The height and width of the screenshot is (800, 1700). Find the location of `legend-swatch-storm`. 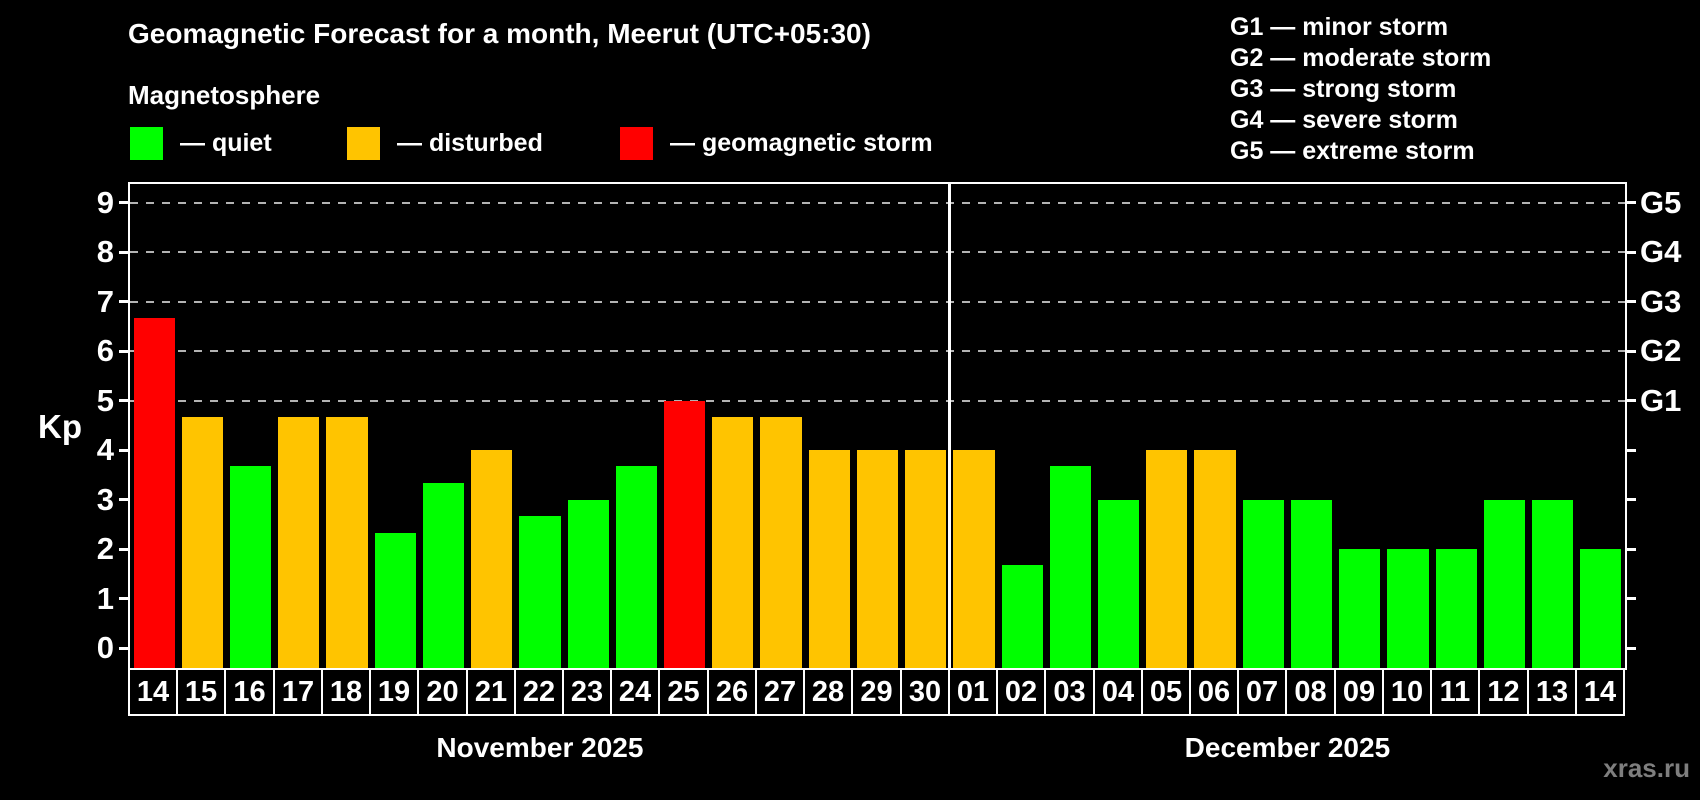

legend-swatch-storm is located at coordinates (636, 143).